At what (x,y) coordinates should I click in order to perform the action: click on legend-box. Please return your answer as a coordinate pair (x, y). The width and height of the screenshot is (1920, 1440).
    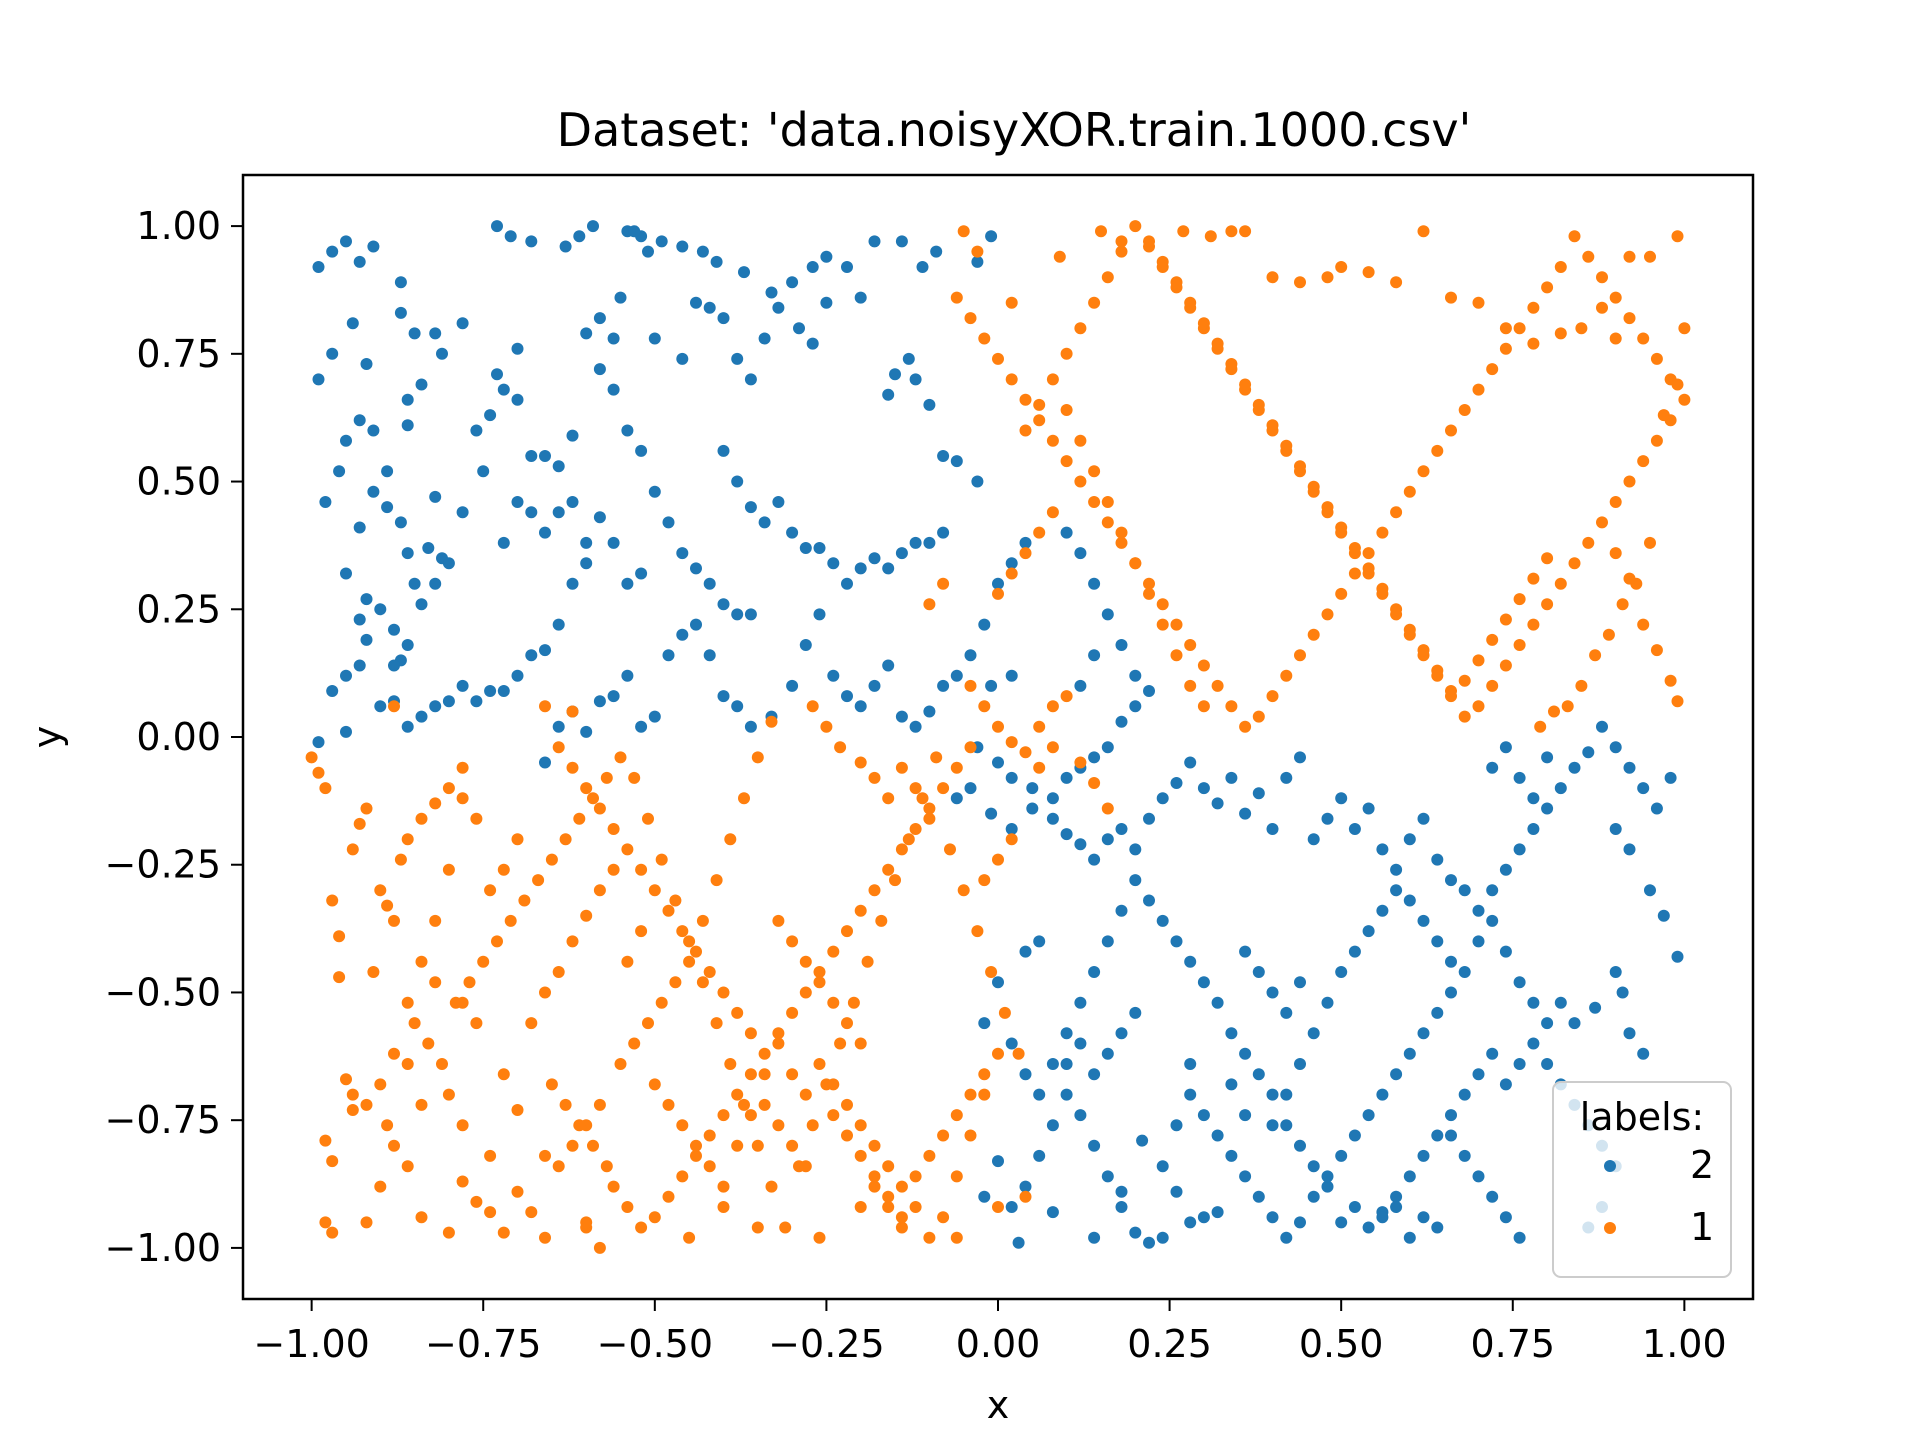
    Looking at the image, I should click on (1642, 1179).